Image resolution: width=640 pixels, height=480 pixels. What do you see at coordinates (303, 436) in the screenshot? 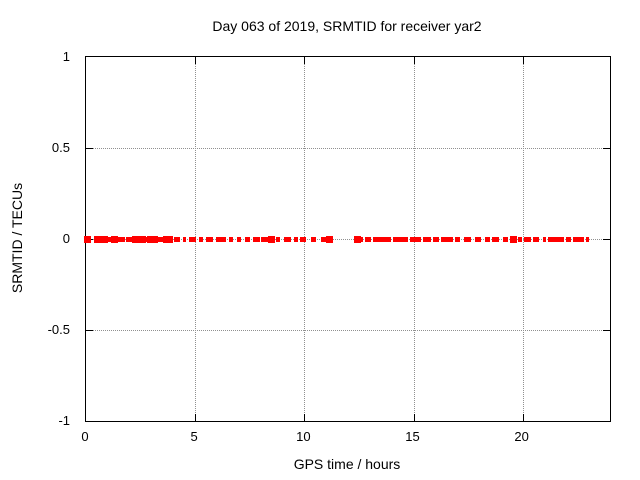
I see `x-tick-label: 10` at bounding box center [303, 436].